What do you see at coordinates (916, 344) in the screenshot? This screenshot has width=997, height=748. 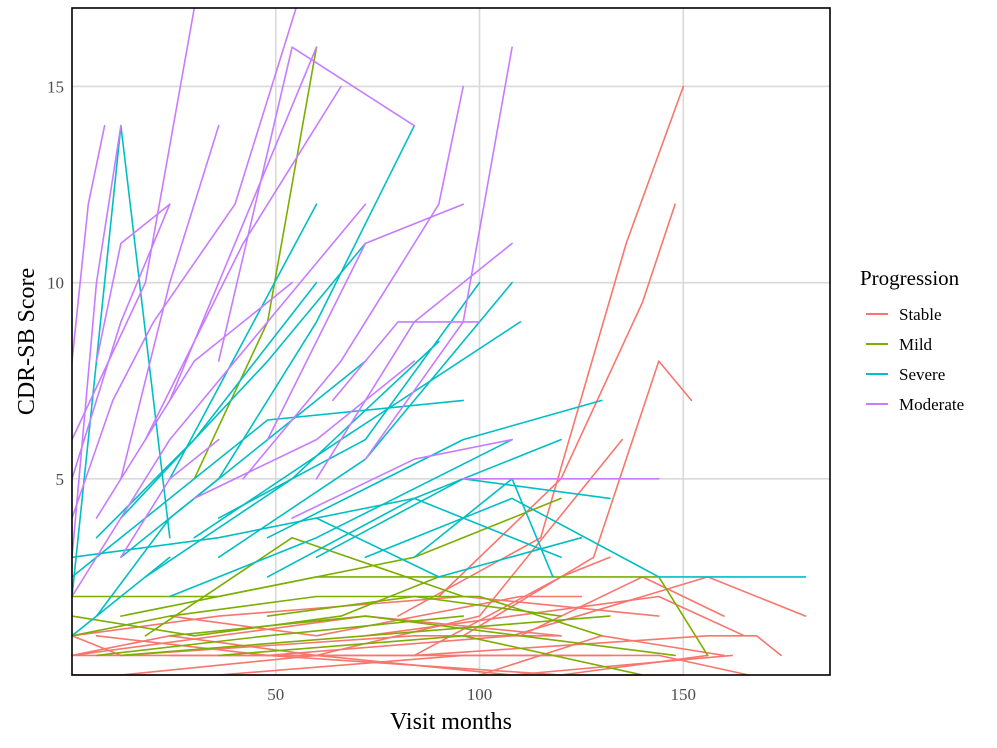 I see `legend-label-mild: Mild` at bounding box center [916, 344].